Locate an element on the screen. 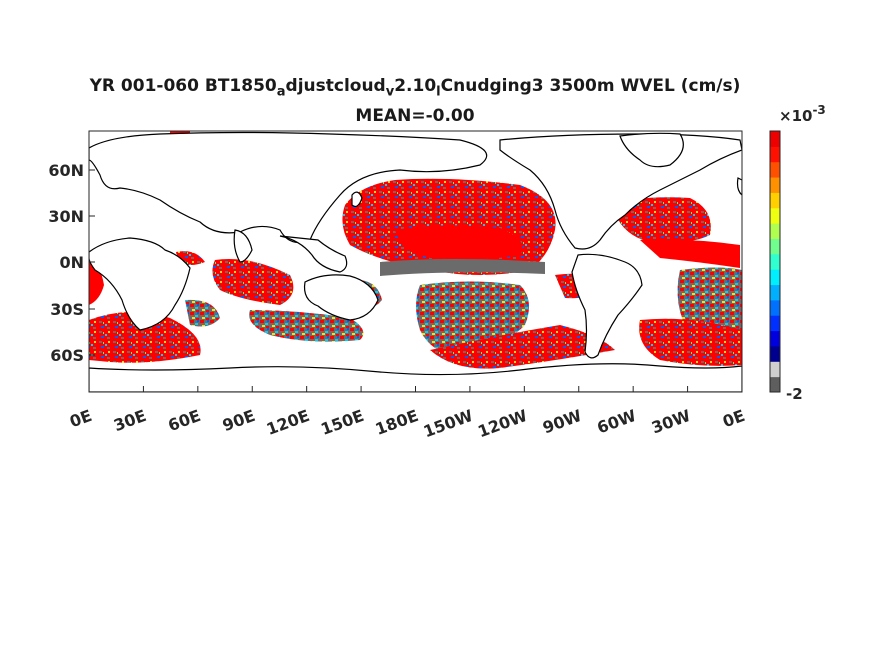  title-subscript: a is located at coordinates (281, 92).